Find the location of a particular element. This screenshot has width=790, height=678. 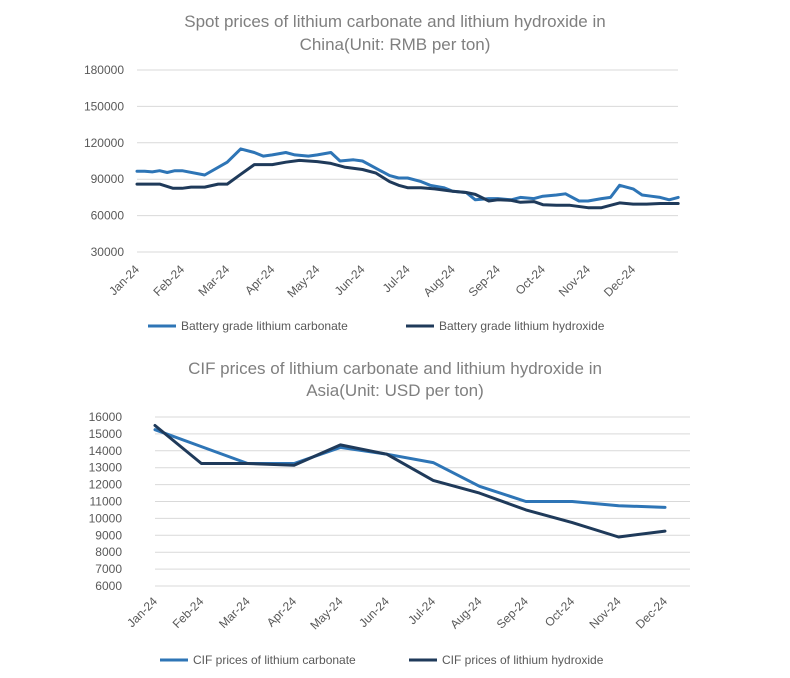

chart2-title-line2: Asia(Unit: USD per ton) is located at coordinates (395, 390).